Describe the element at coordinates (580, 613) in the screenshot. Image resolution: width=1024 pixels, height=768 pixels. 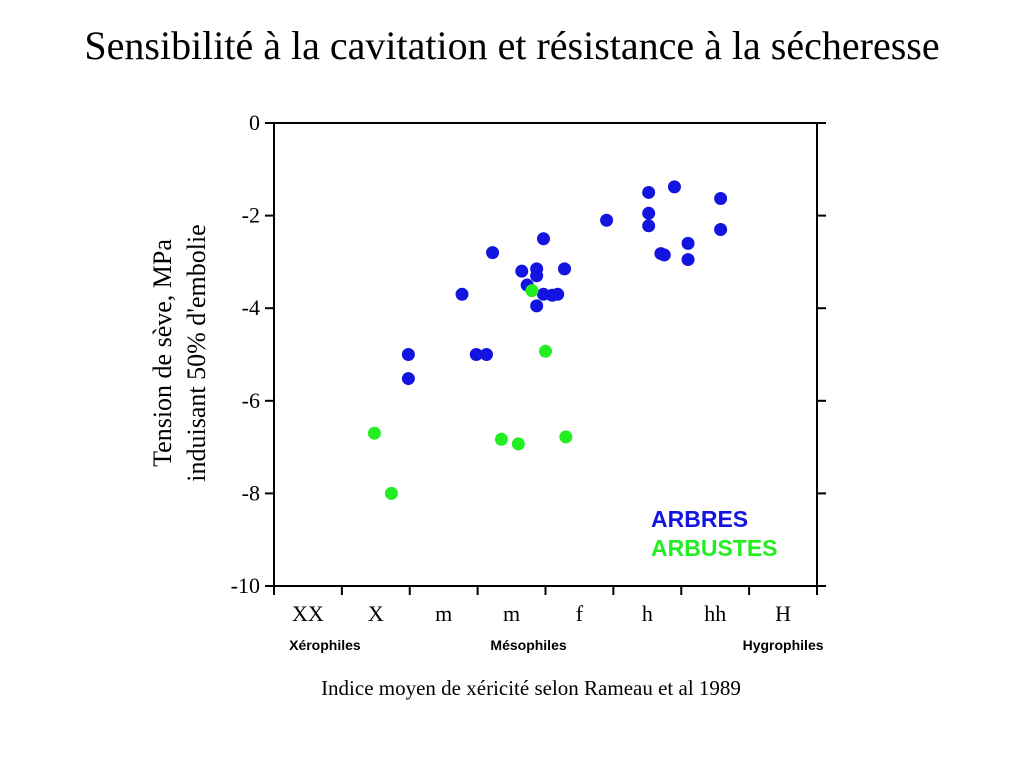
I see `x-tick-label: f` at that location.